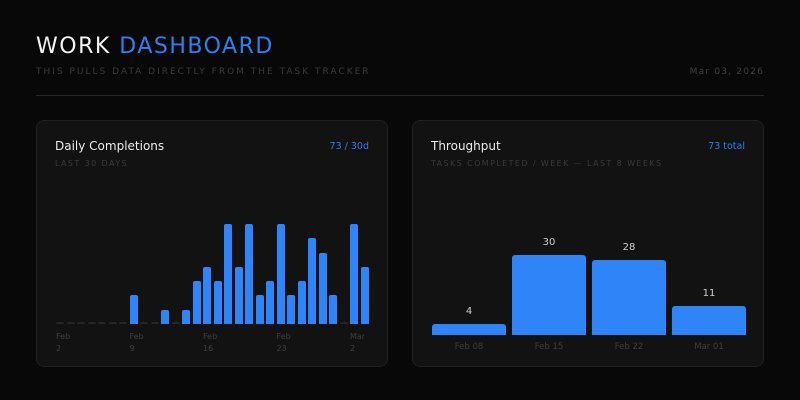 Image resolution: width=800 pixels, height=400 pixels. What do you see at coordinates (726, 146) in the screenshot?
I see `throughput-total-badge: 73 total` at bounding box center [726, 146].